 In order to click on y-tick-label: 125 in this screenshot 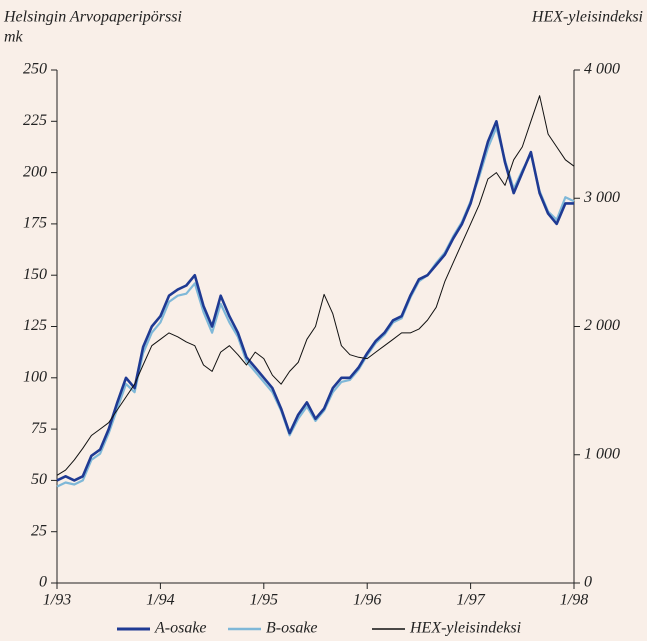, I will do `click(35, 325)`.